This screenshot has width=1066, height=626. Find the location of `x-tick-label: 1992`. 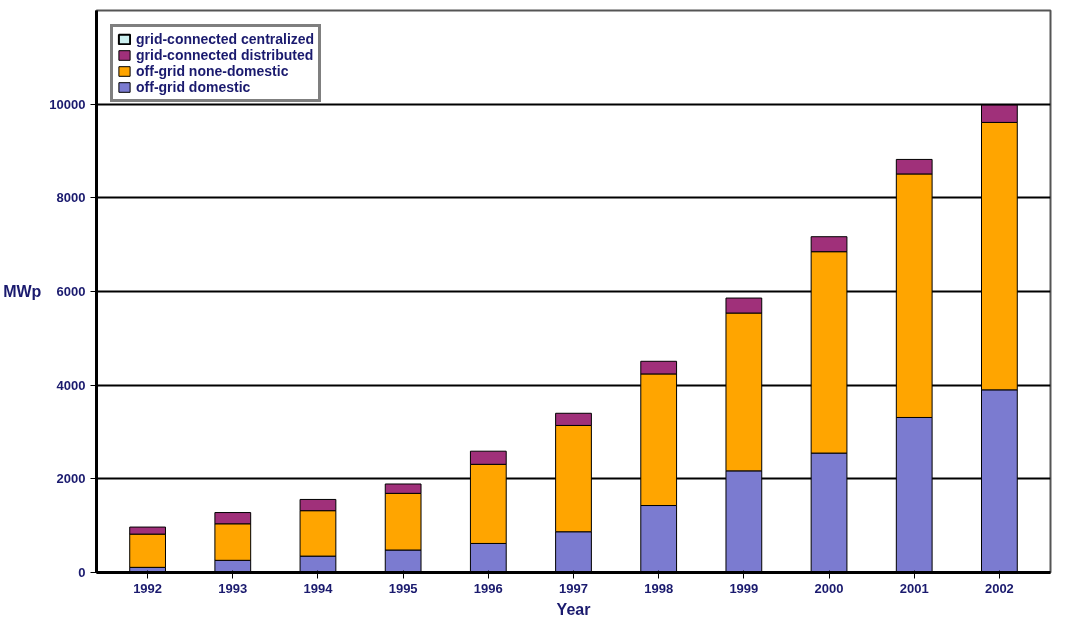

x-tick-label: 1992 is located at coordinates (148, 588).